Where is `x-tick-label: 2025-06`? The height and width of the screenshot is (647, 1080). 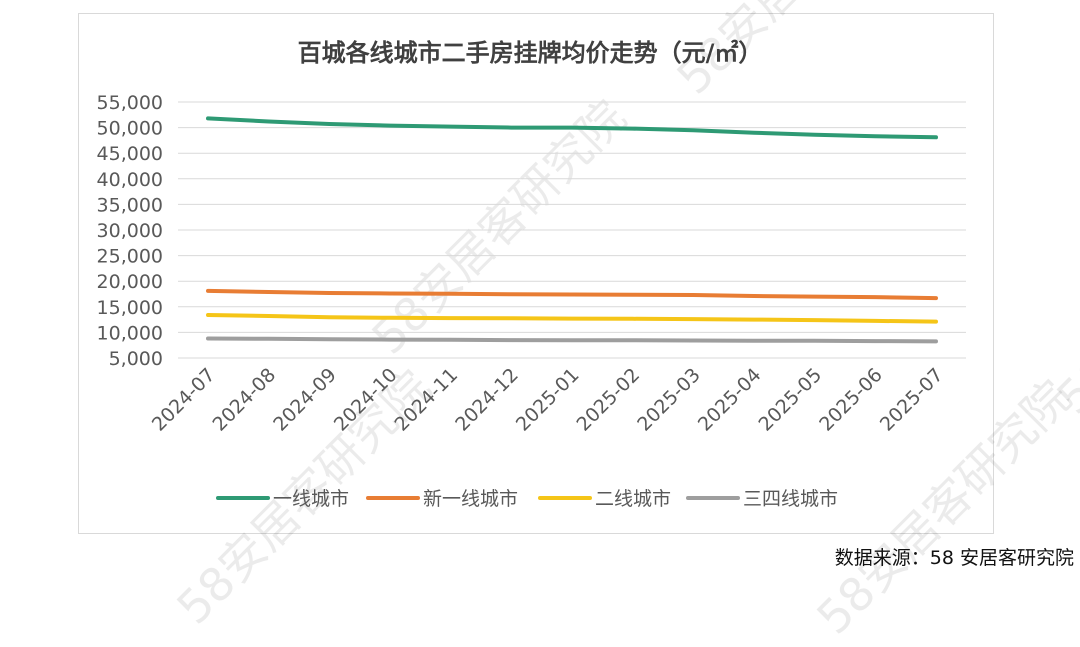 x-tick-label: 2025-06 is located at coordinates (851, 400).